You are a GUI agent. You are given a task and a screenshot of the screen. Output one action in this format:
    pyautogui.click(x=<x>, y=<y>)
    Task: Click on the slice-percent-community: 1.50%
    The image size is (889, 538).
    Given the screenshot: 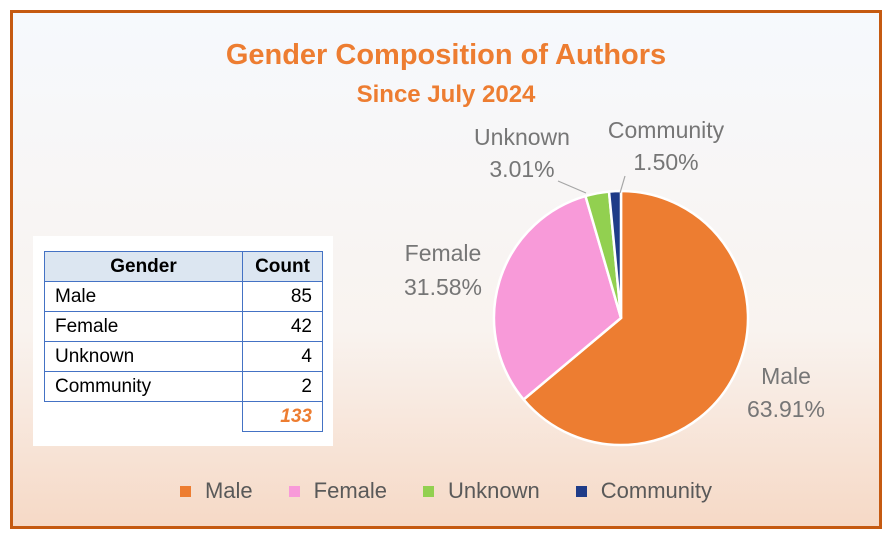 What is the action you would take?
    pyautogui.click(x=665, y=162)
    